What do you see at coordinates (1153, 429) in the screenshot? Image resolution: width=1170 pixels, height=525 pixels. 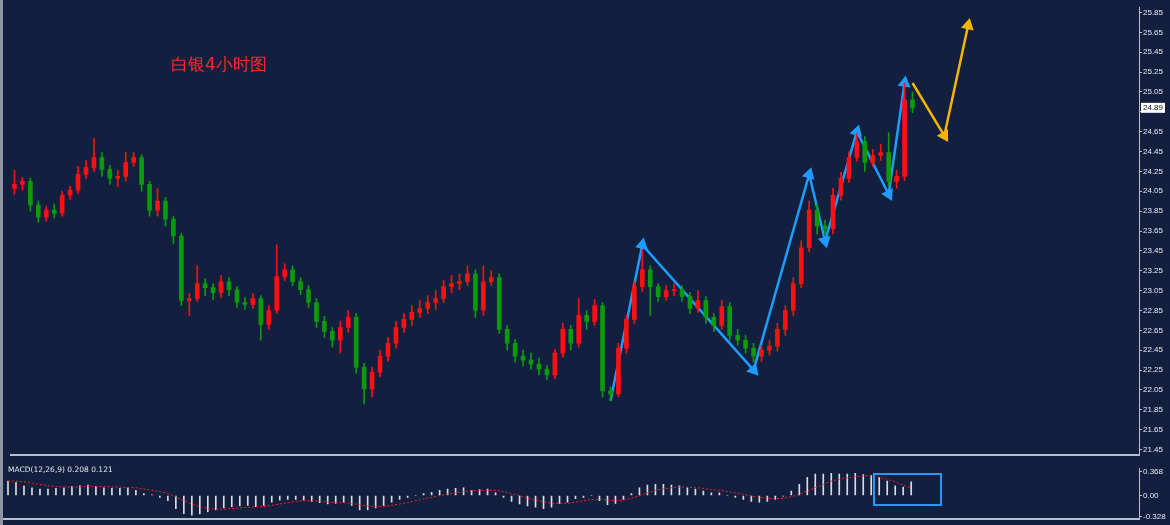 I see `y-tick-label: 21.65` at bounding box center [1153, 429].